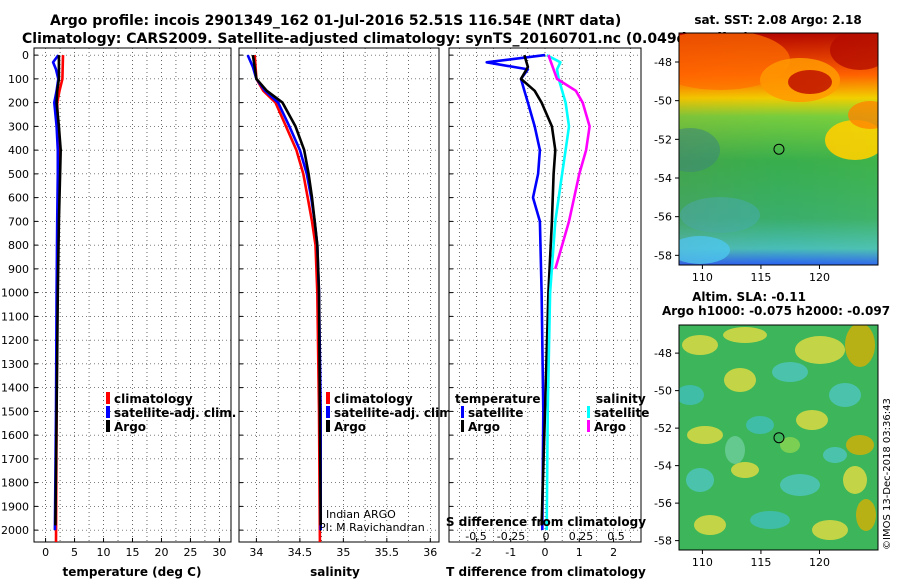  I want to click on depth-tick-label: 800, so click(18, 245).